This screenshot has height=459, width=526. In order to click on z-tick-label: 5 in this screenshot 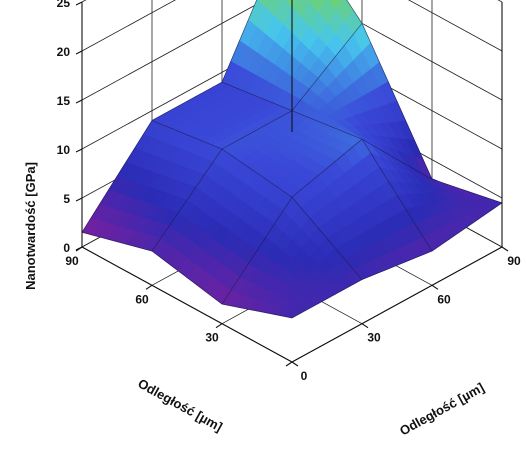, I will do `click(66, 199)`.